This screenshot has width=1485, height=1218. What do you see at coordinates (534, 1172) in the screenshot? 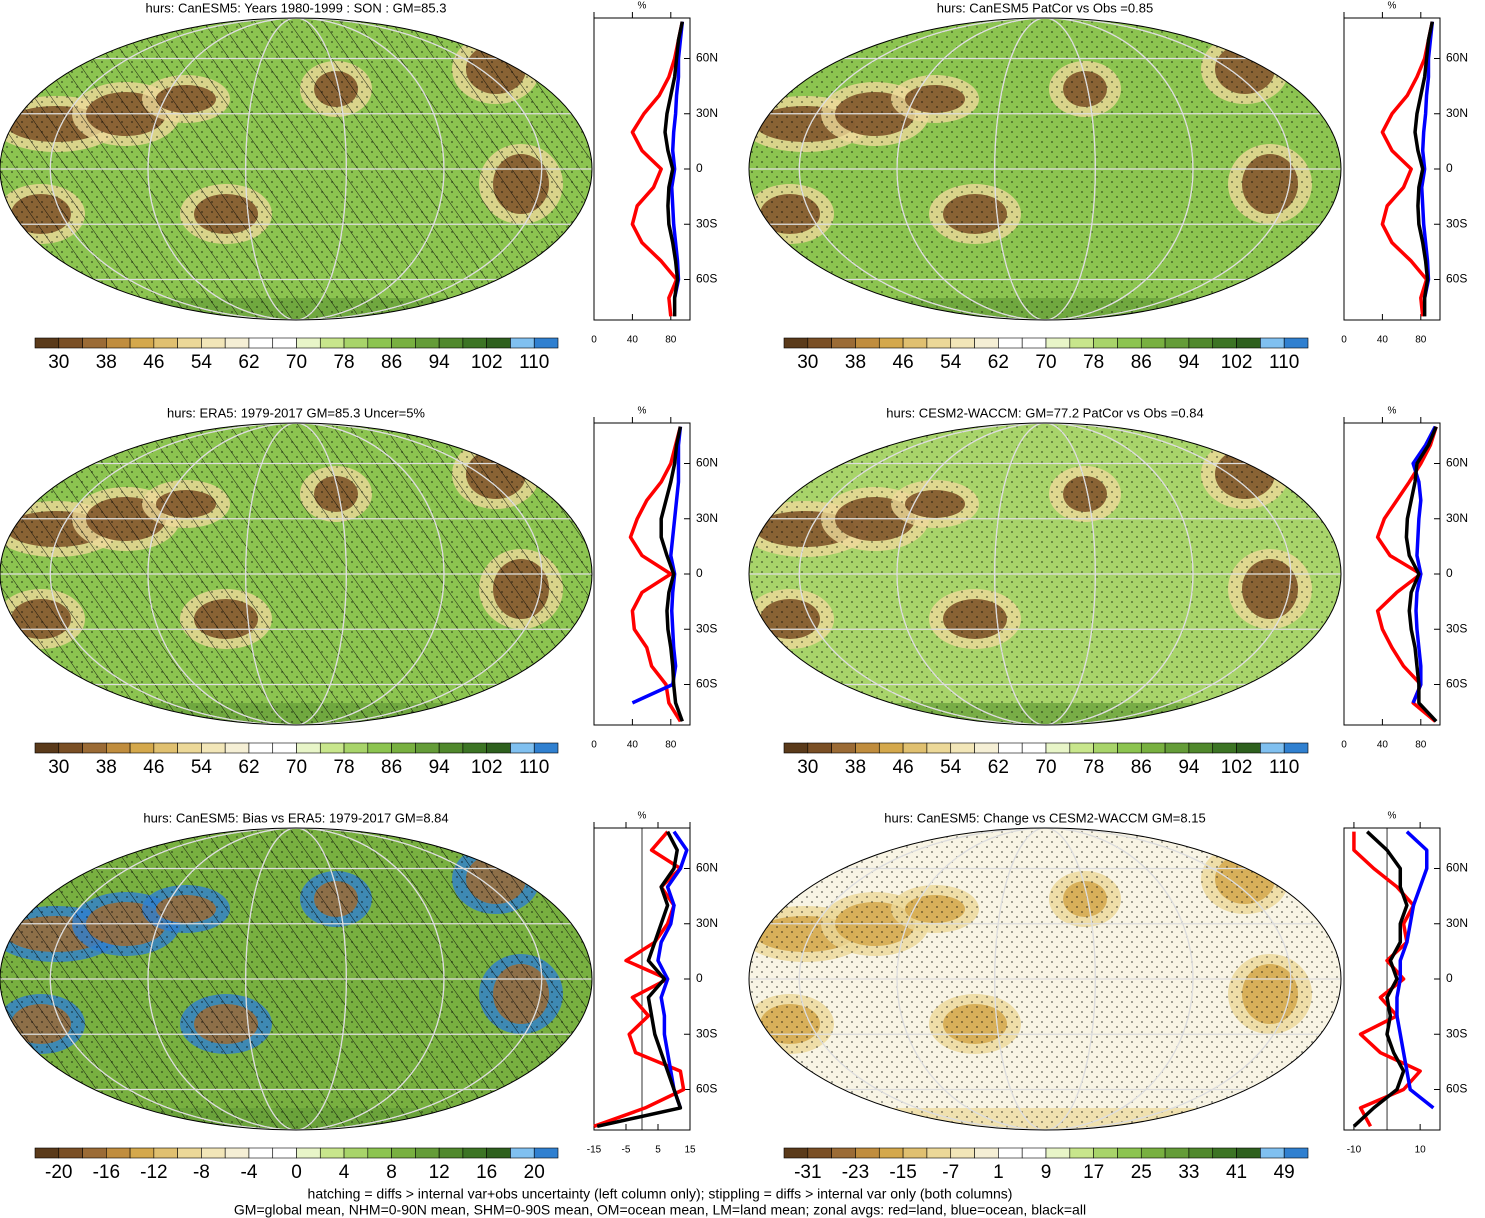
I see `colorbar-label: 20` at bounding box center [534, 1172].